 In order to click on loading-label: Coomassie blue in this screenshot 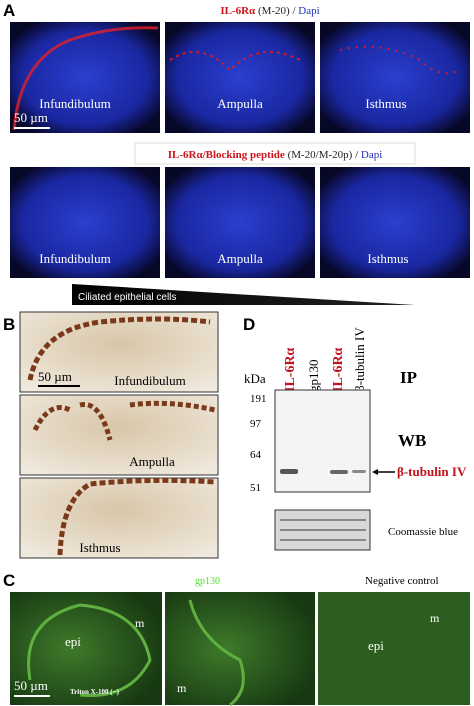, I will do `click(423, 532)`.